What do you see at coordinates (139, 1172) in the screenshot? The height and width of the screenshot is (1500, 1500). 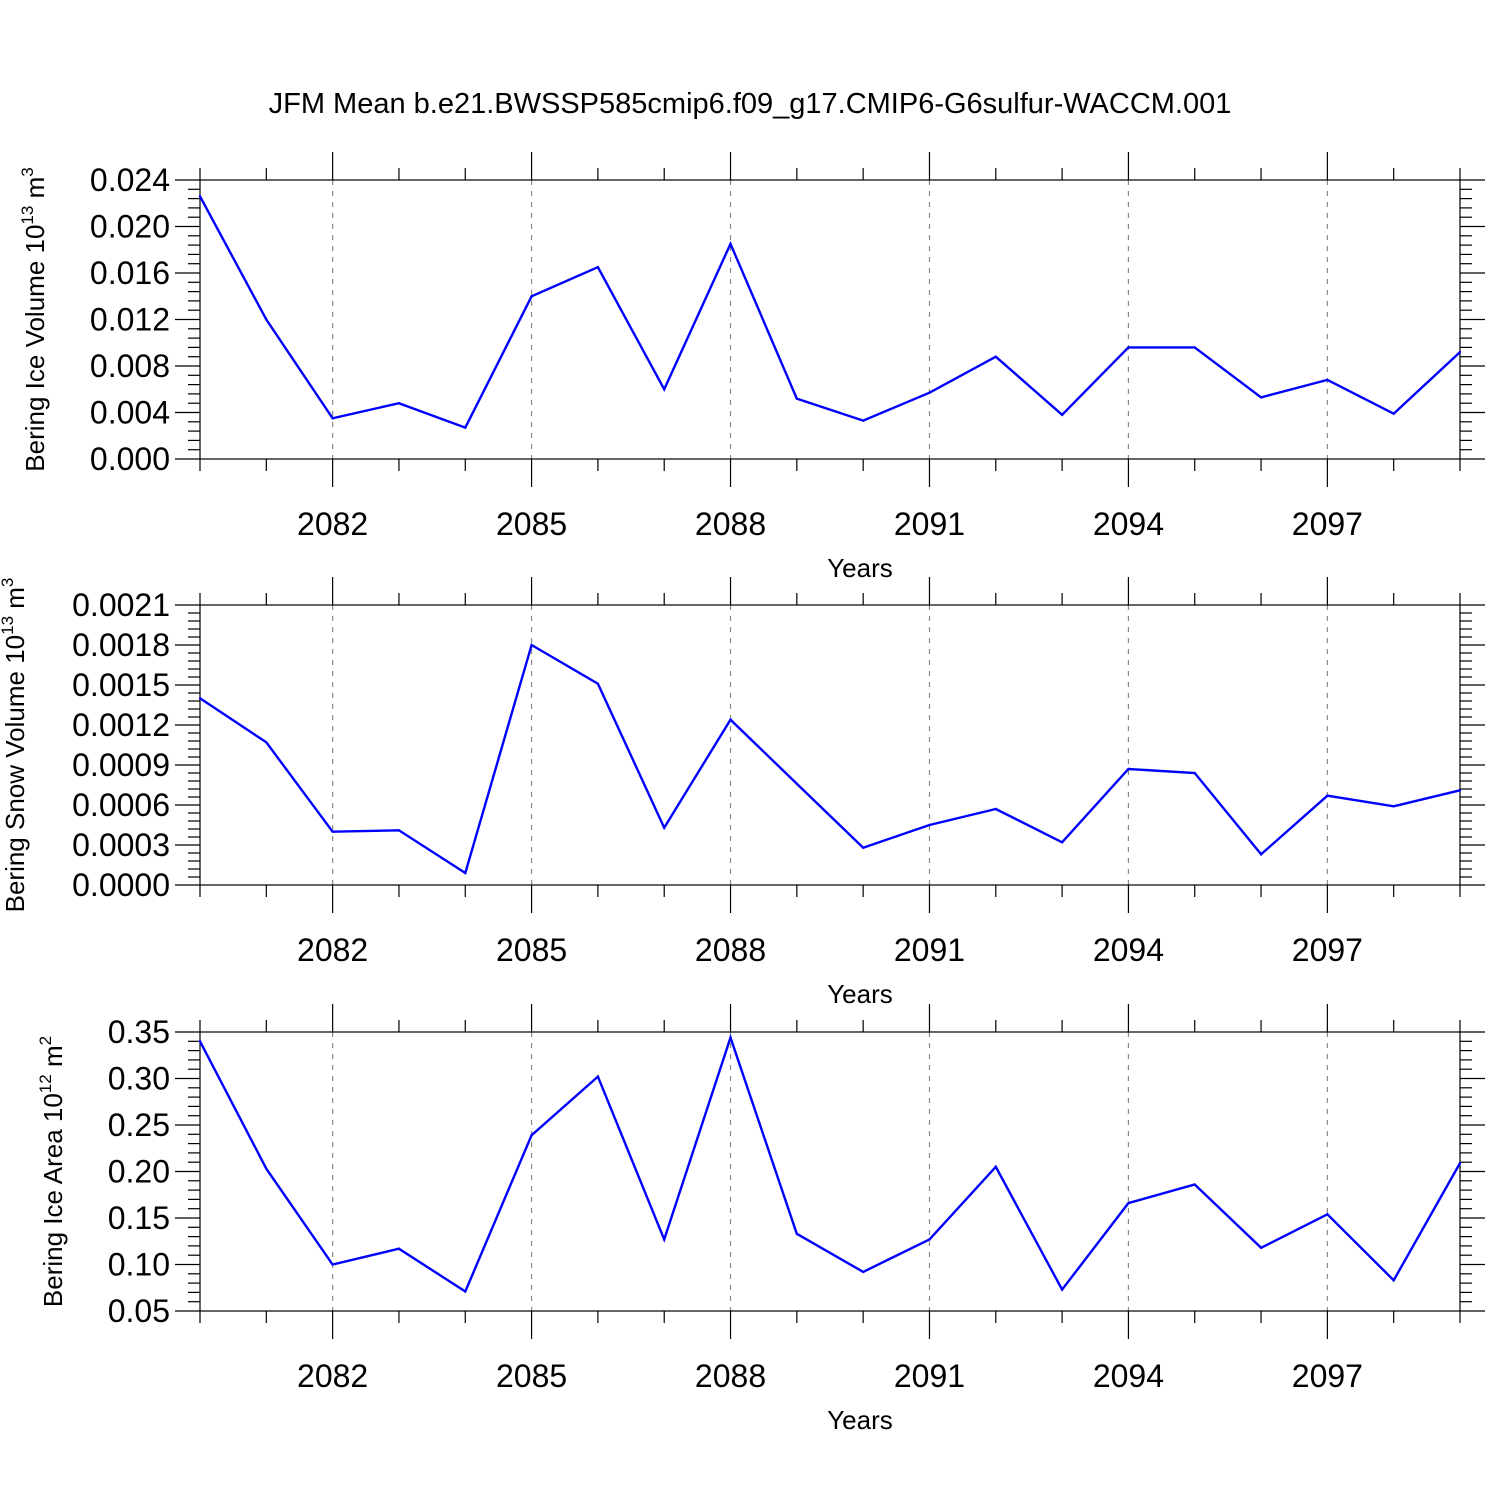 I see `y-tick-label: 0.20` at bounding box center [139, 1172].